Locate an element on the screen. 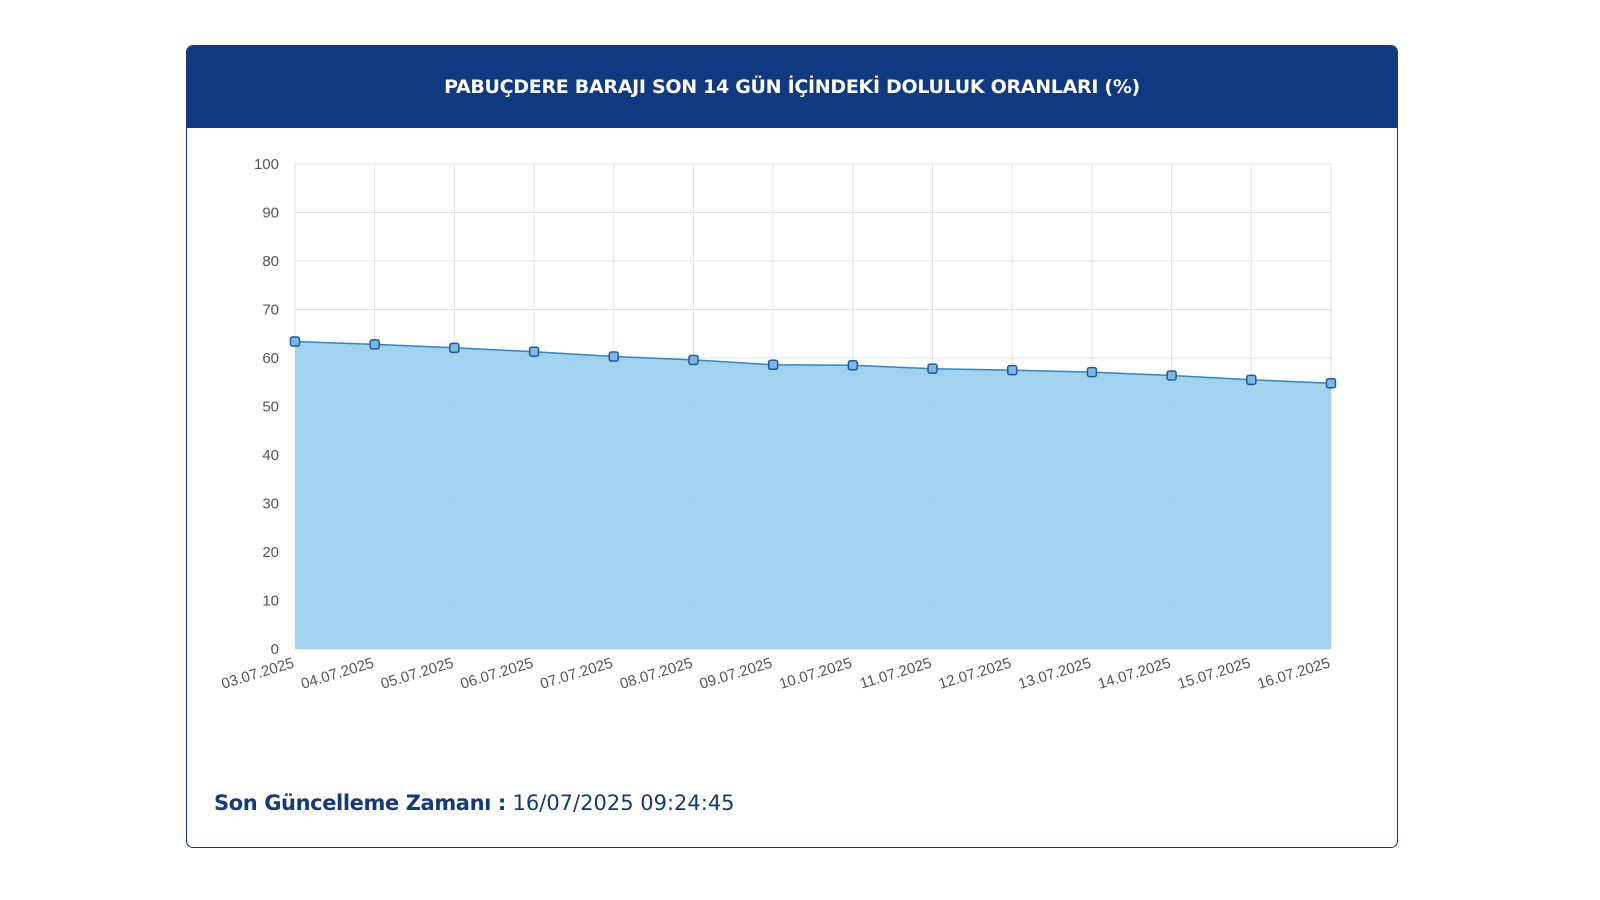 This screenshot has width=1600, height=900. x-tick-label: 06.07.2025 is located at coordinates (496, 674).